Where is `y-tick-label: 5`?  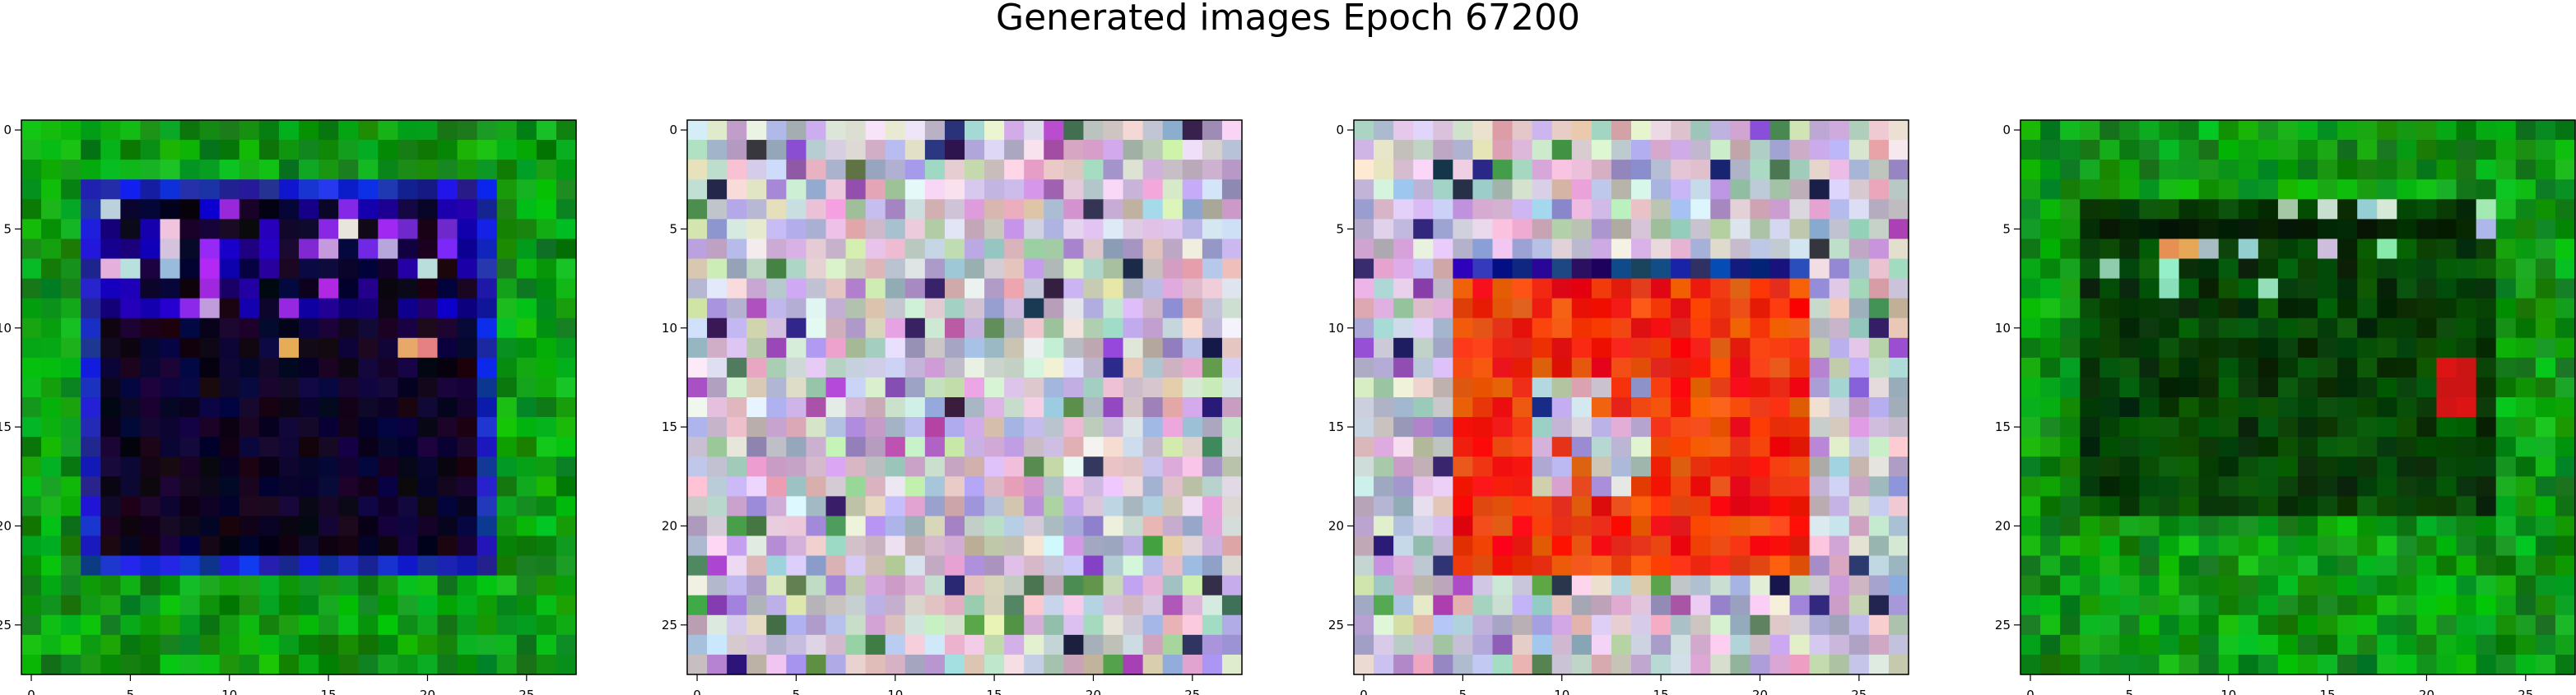
y-tick-label: 5 is located at coordinates (1340, 228).